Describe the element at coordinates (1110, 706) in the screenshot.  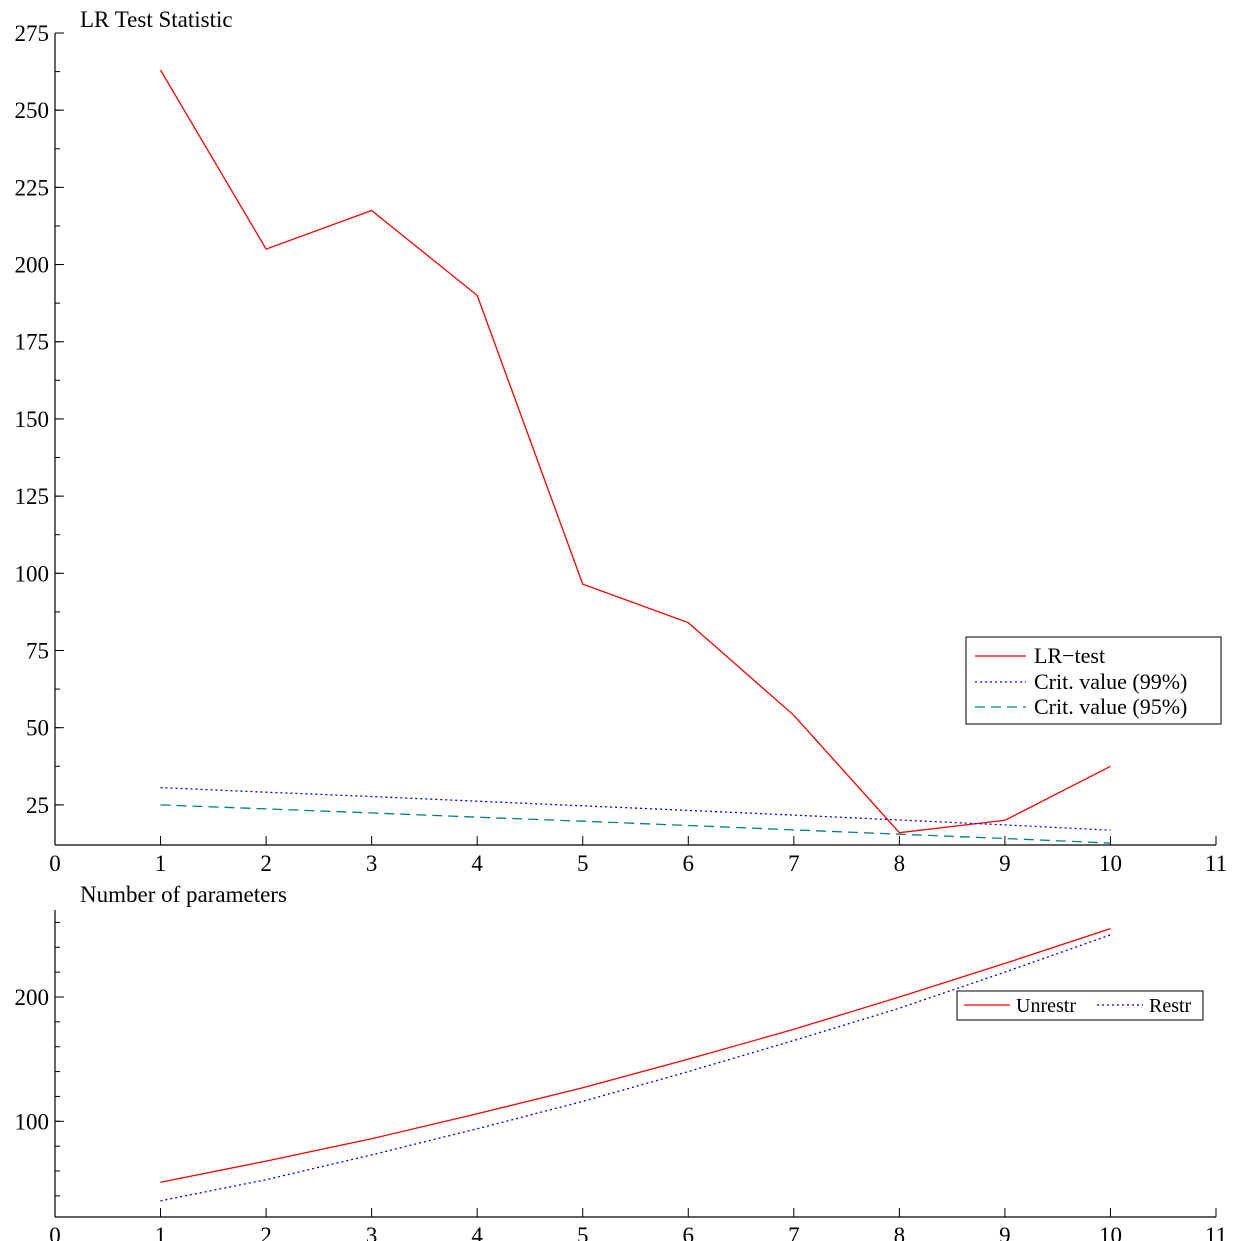
I see `legend-label-crit-95: Crit. value (95%)` at that location.